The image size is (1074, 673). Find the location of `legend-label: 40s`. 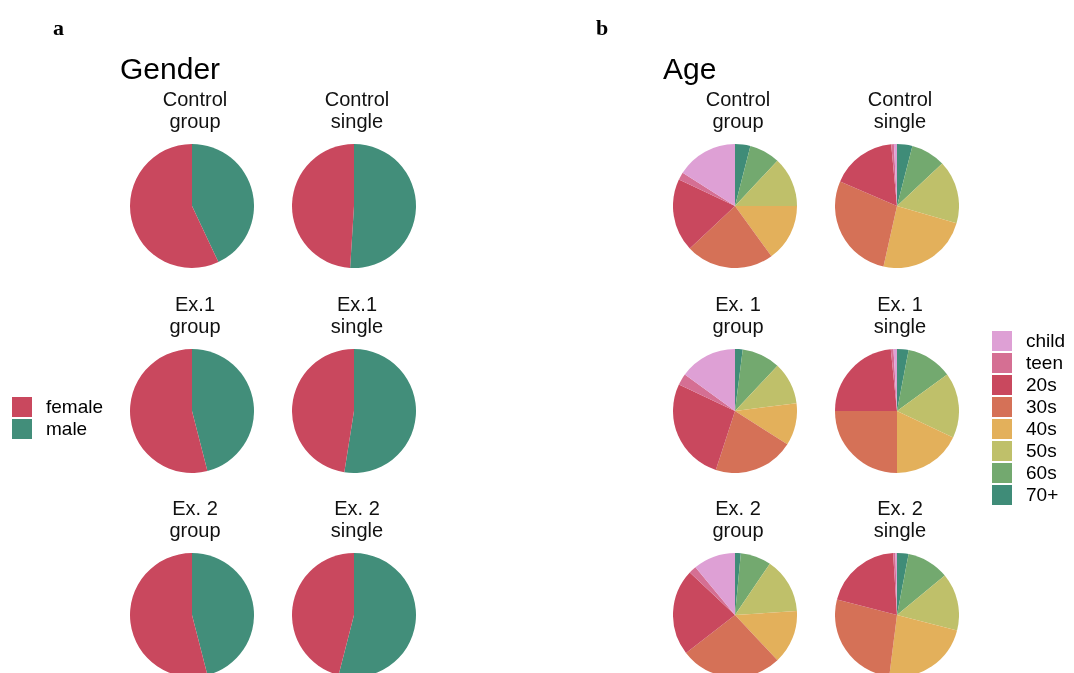

legend-label: 40s is located at coordinates (1041, 429).